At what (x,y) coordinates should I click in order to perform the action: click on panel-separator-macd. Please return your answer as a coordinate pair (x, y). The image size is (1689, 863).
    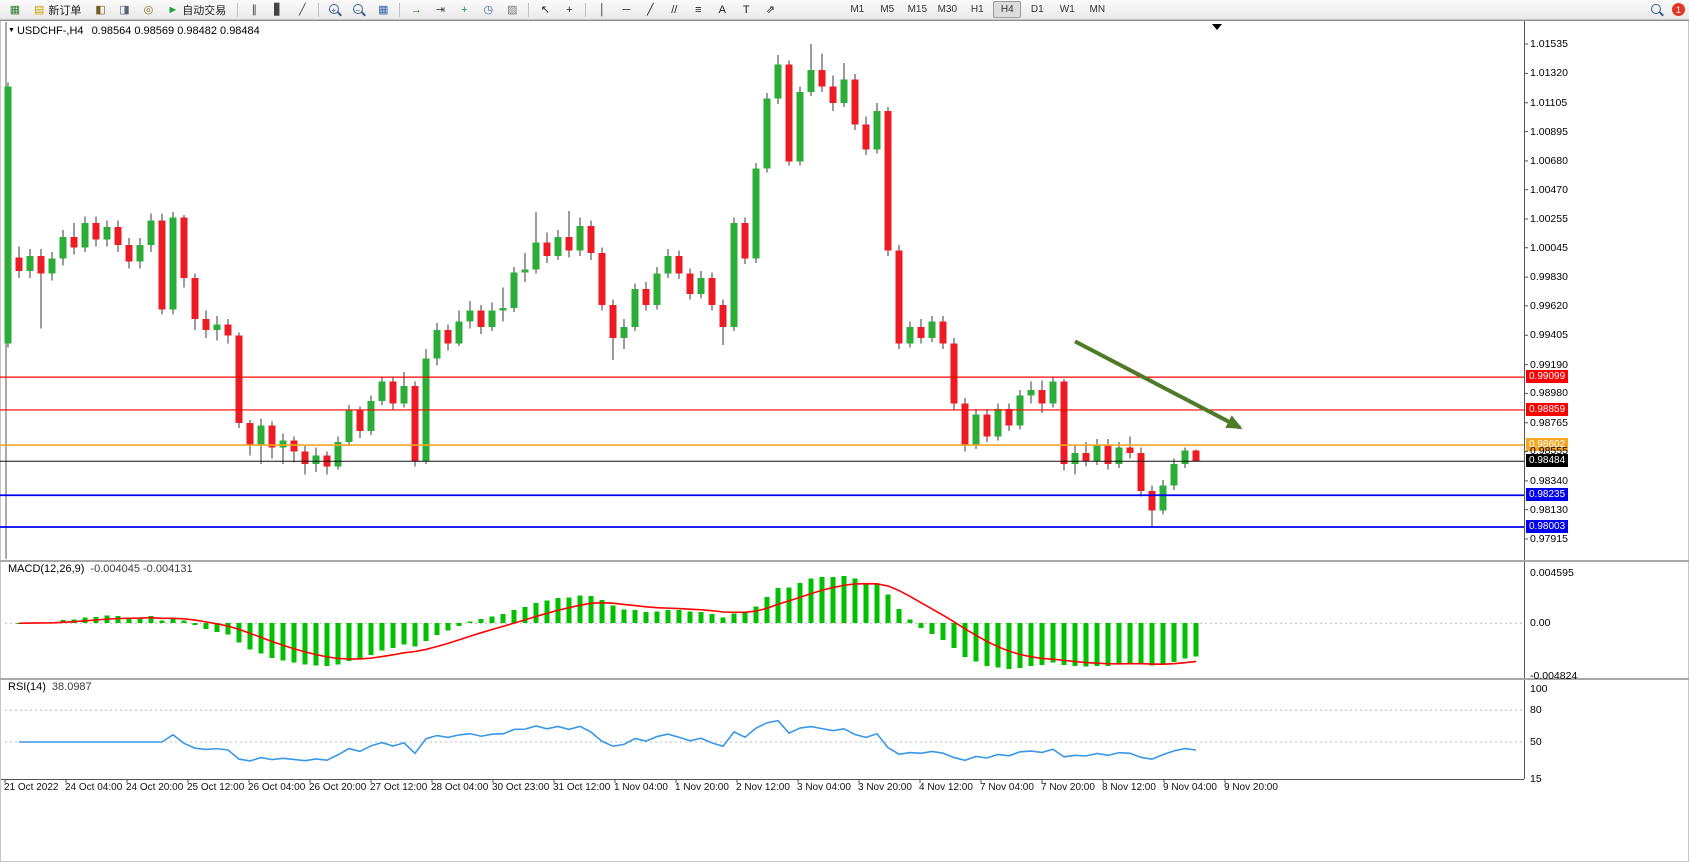
    Looking at the image, I should click on (844, 561).